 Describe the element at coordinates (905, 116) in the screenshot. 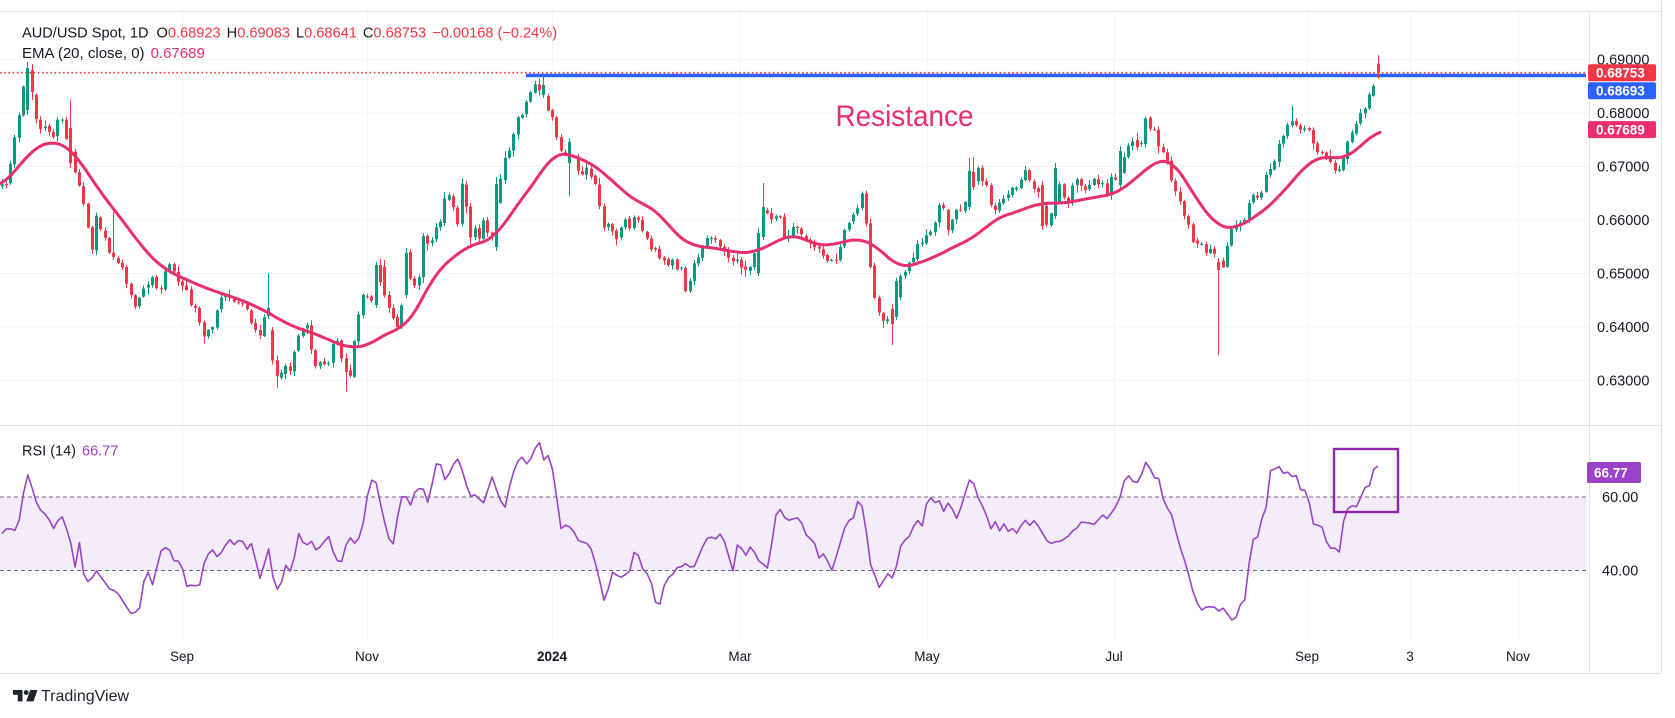

I see `svg-text: Resistance` at that location.